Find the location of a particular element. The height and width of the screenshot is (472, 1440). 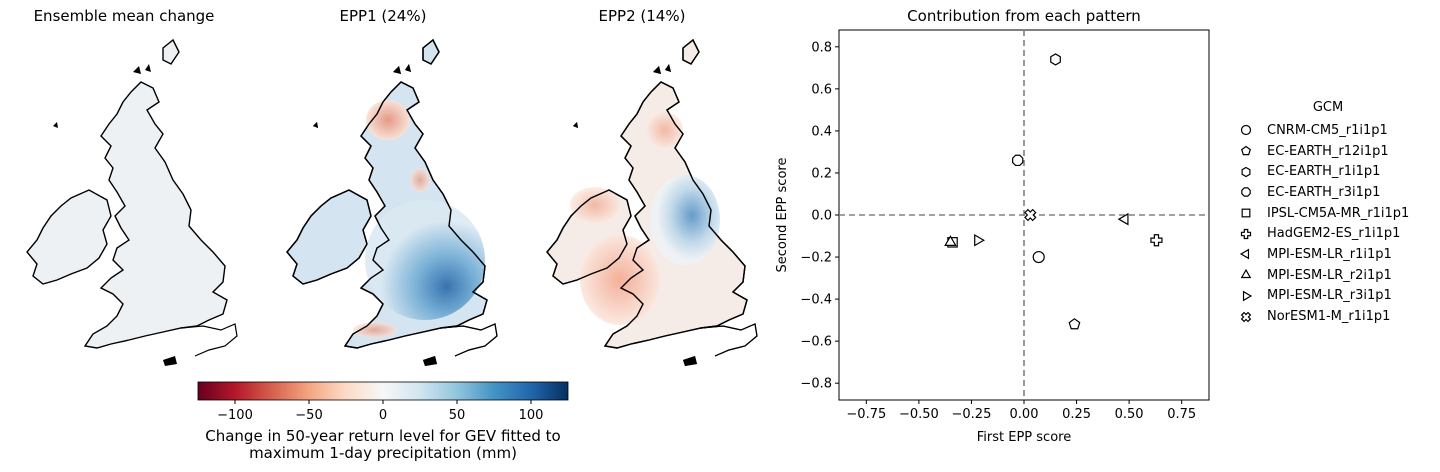

map-title-ensemble-mean: Ensemble mean change is located at coordinates (124, 16).